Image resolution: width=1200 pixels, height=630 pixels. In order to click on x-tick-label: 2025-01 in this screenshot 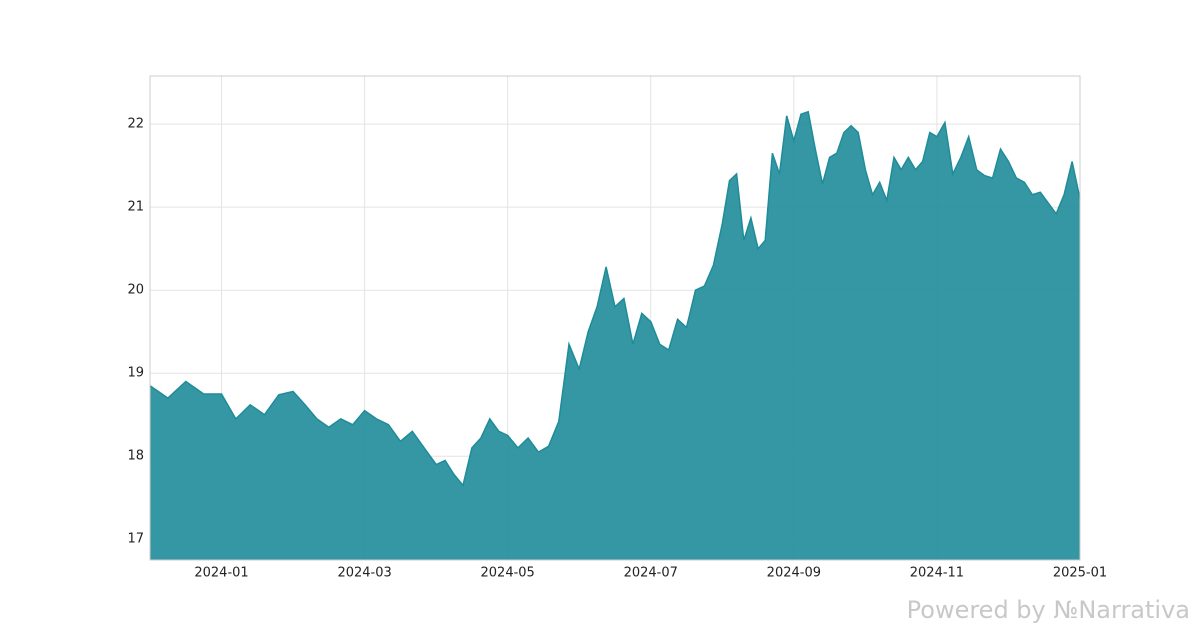, I will do `click(1080, 573)`.